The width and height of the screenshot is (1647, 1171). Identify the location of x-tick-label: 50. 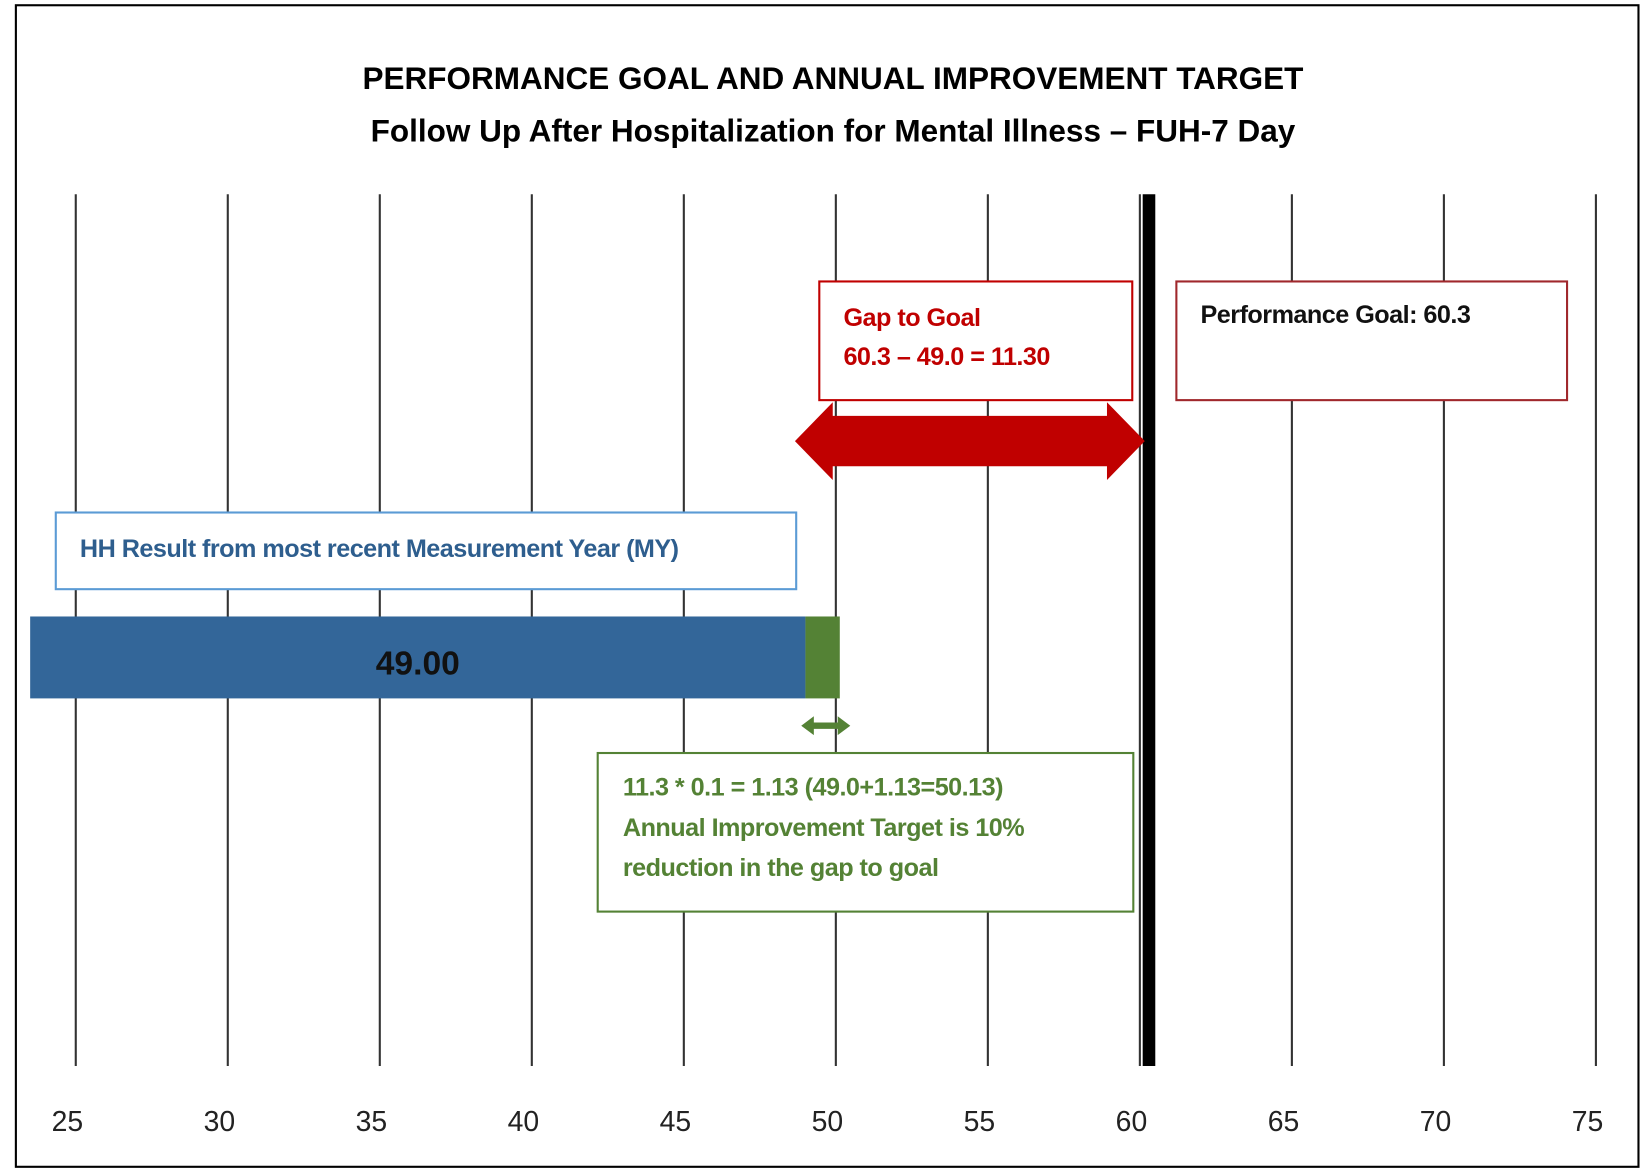
(828, 1122).